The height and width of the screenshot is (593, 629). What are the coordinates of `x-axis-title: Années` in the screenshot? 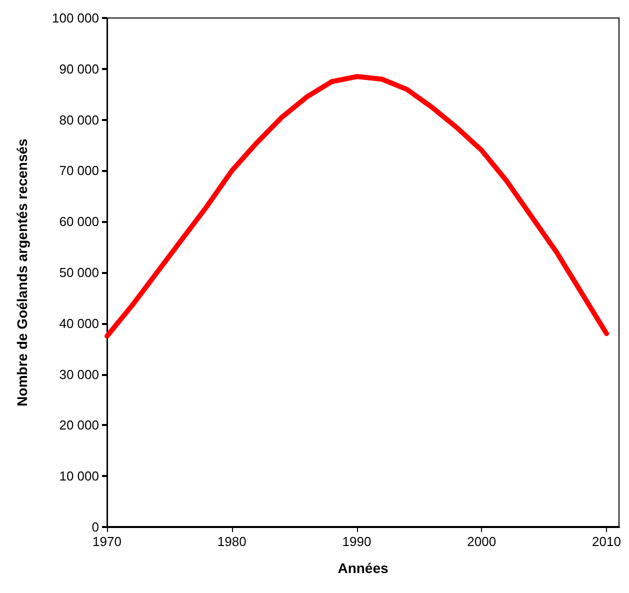 It's located at (363, 568).